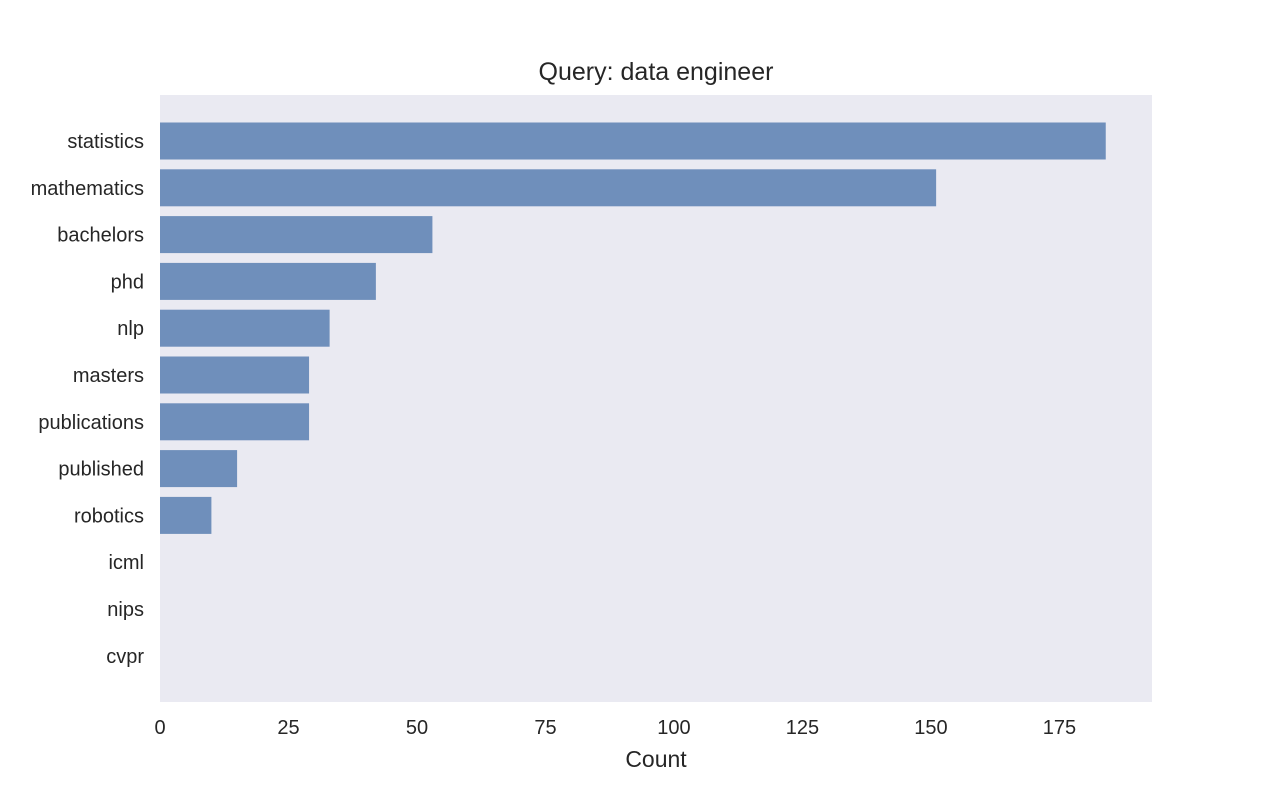 The width and height of the screenshot is (1280, 789). What do you see at coordinates (673, 728) in the screenshot?
I see `x-tick-label-100: 100` at bounding box center [673, 728].